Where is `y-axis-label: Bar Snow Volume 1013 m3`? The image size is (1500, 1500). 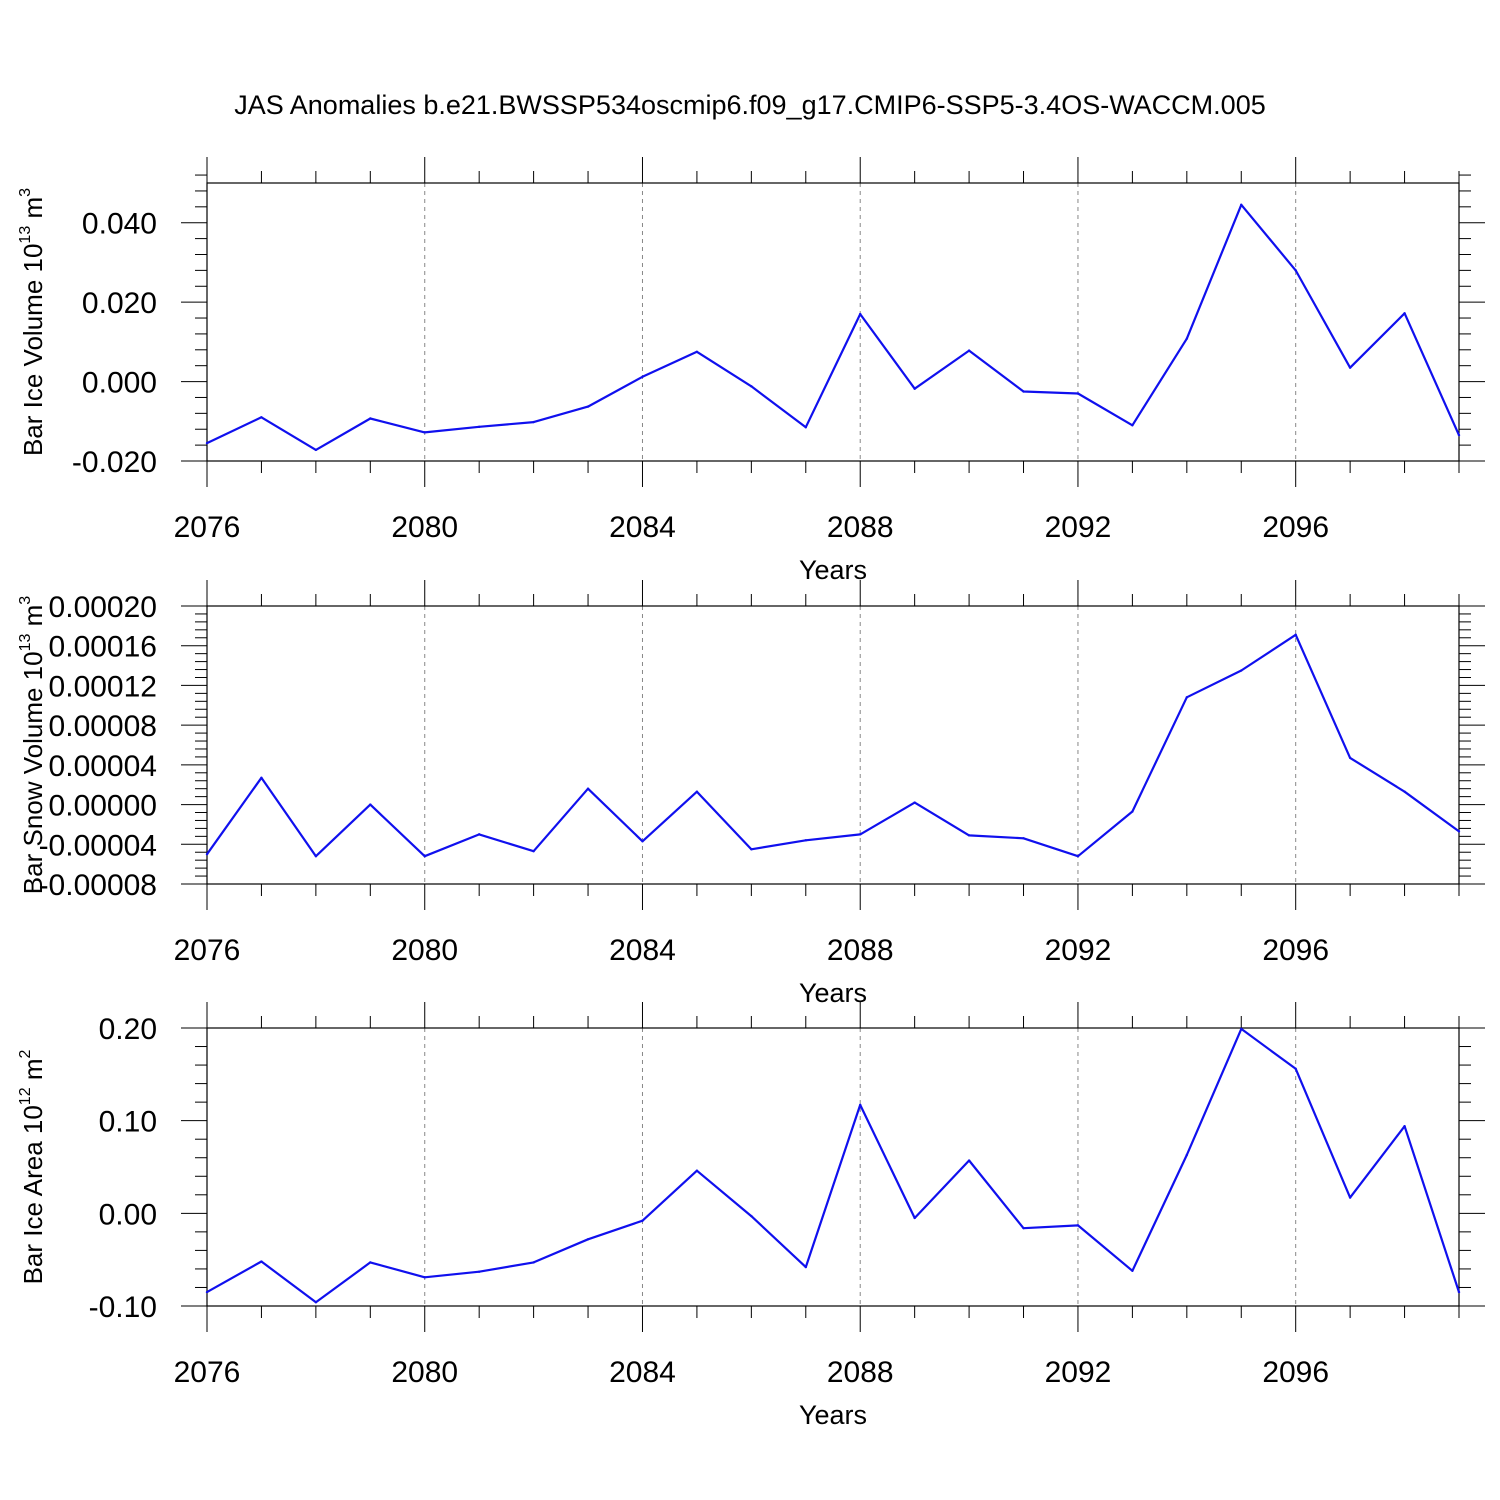
y-axis-label: Bar Snow Volume 1013 m3 is located at coordinates (32, 745).